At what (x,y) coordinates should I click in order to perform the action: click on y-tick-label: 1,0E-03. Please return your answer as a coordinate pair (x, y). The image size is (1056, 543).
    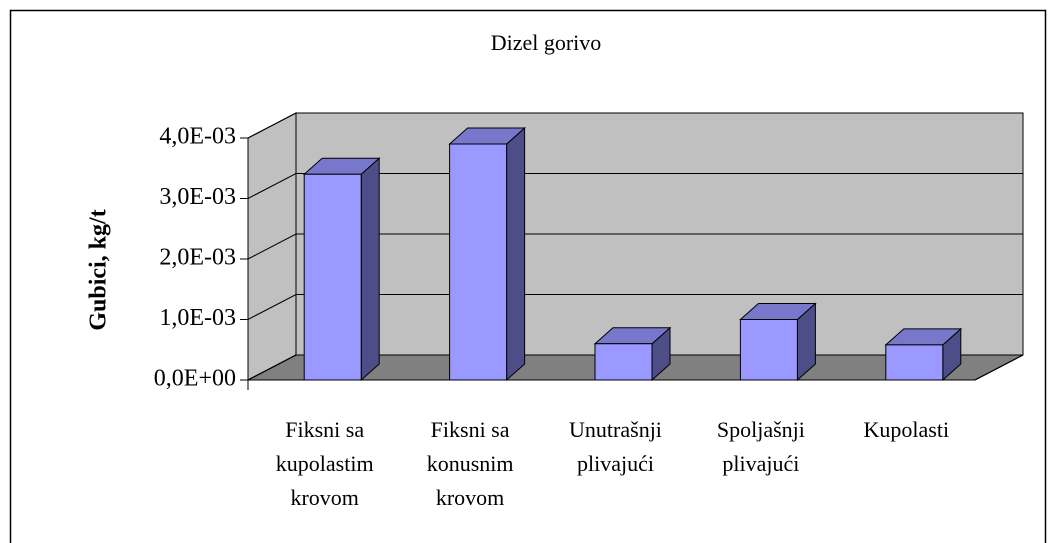
    Looking at the image, I should click on (197, 318).